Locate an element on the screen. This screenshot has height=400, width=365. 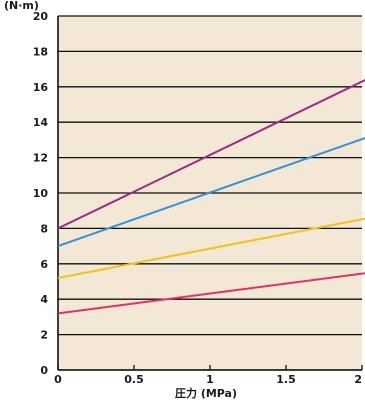
y-axis-label: (N·m) is located at coordinates (21, 6).